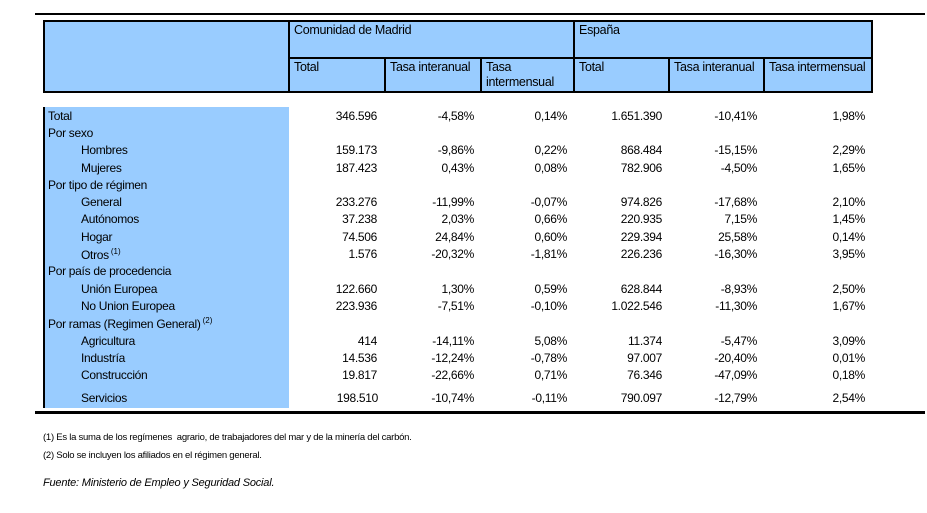  I want to click on row-label-text: No Union Europea, so click(128, 305).